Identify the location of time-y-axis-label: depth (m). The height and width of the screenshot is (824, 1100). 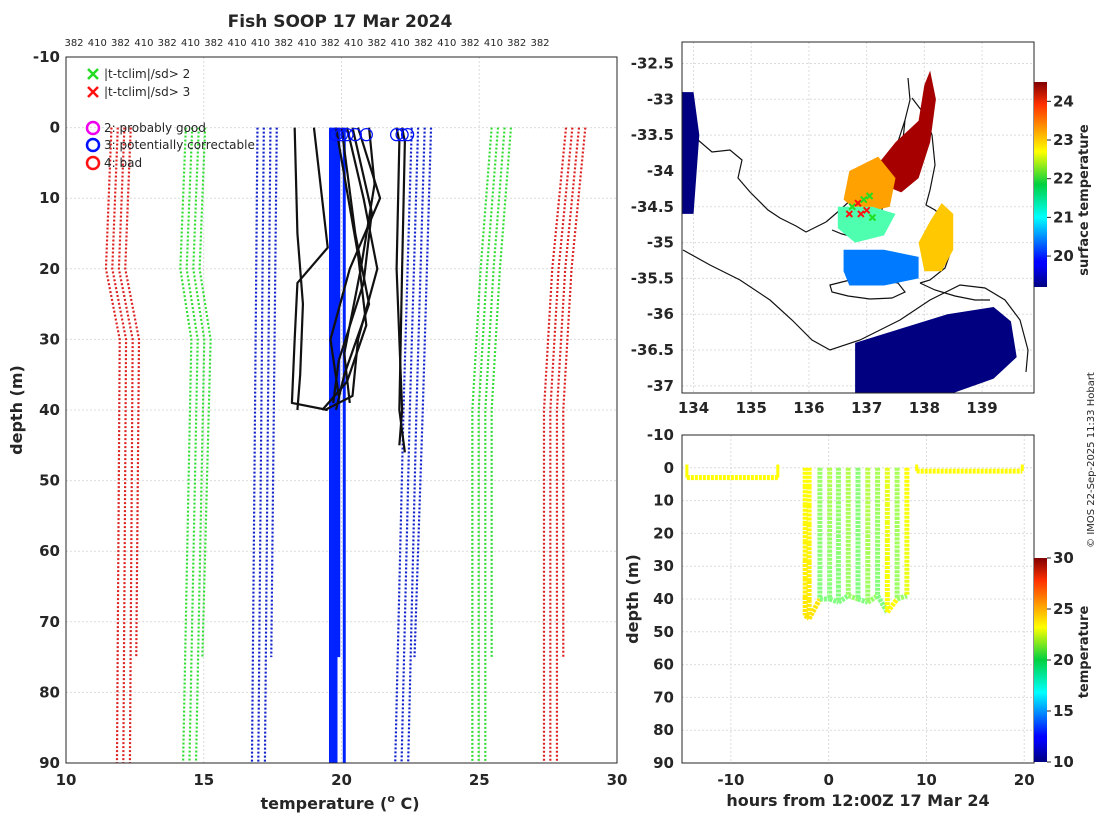
(632, 599).